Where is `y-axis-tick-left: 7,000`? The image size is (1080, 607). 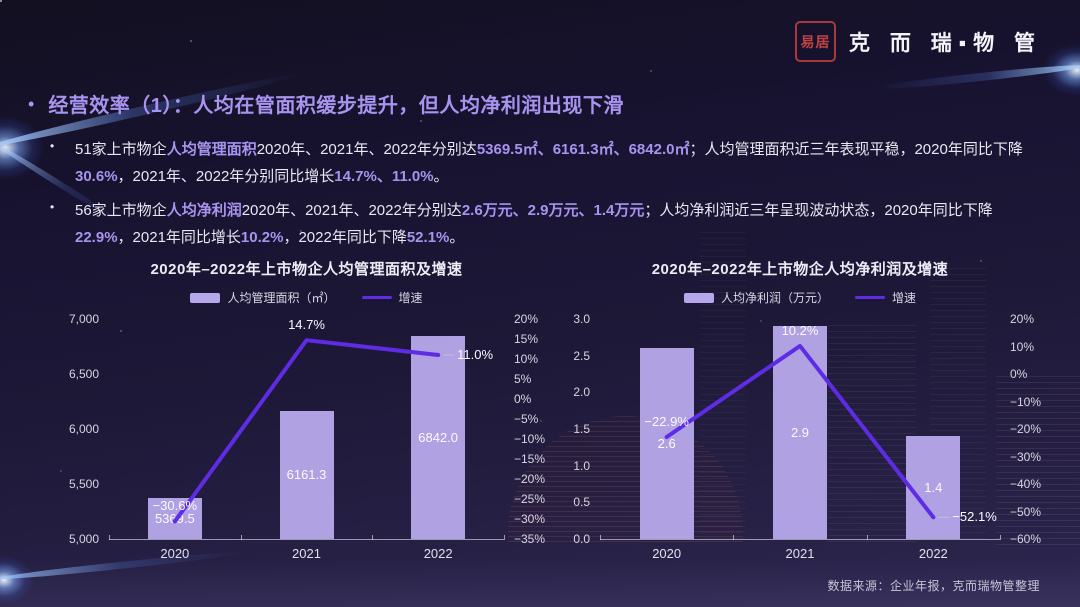
y-axis-tick-left: 7,000 is located at coordinates (83, 319).